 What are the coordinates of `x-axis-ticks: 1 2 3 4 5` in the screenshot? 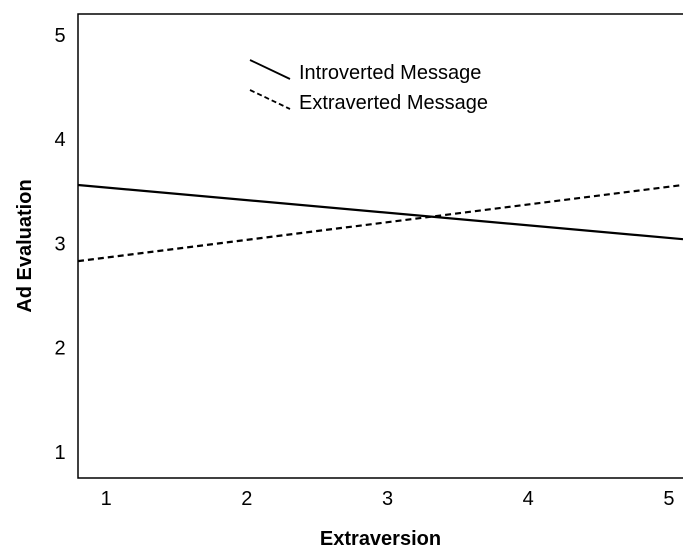 It's located at (388, 499).